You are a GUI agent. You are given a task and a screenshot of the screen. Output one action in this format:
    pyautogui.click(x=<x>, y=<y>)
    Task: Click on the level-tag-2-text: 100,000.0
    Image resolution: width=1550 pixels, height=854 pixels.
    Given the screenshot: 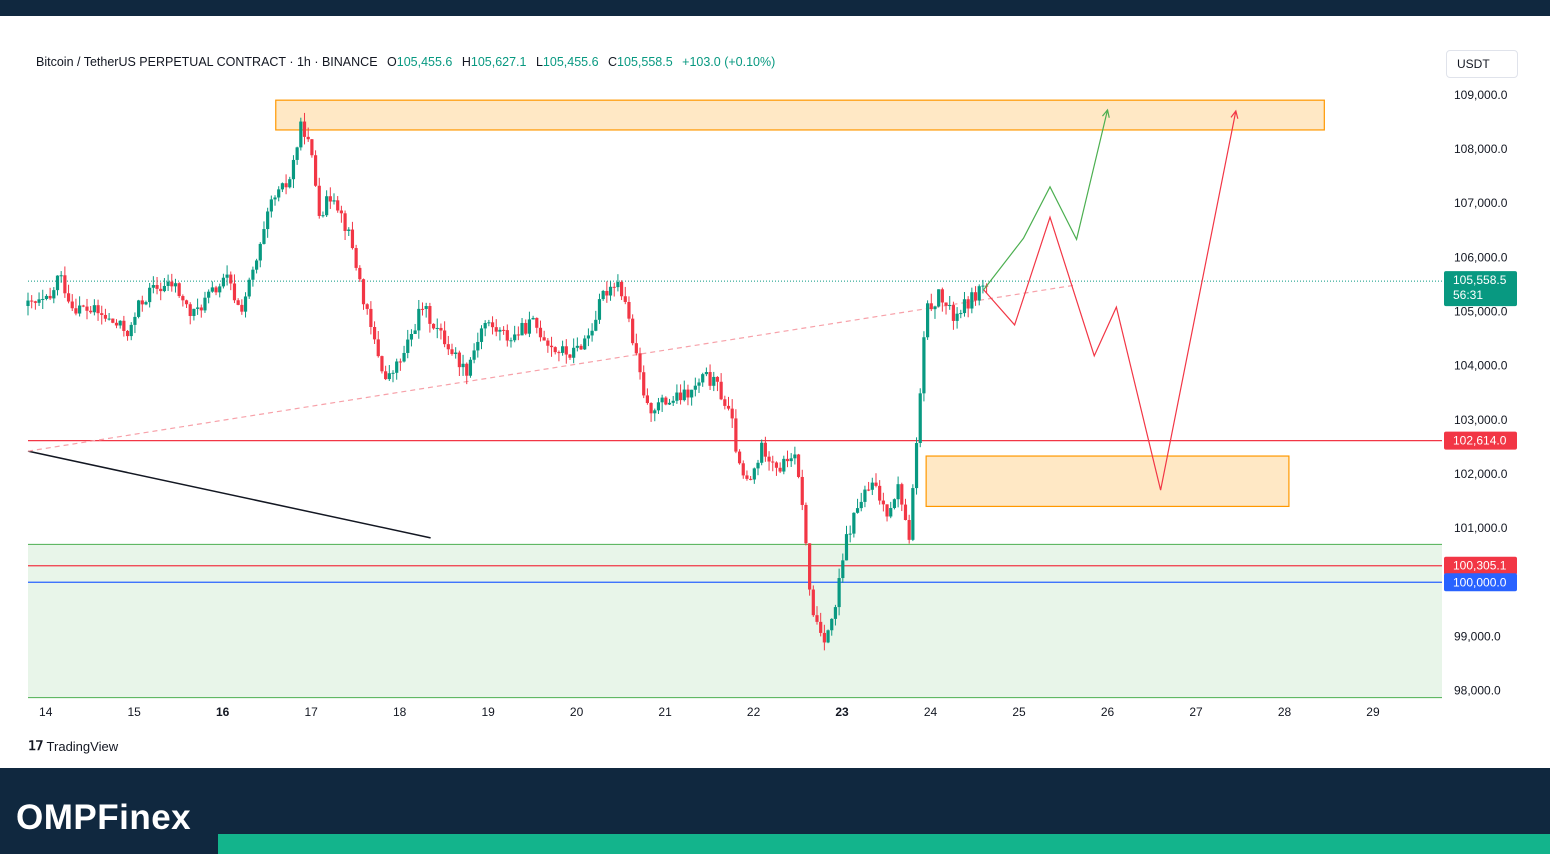 What is the action you would take?
    pyautogui.click(x=1480, y=582)
    